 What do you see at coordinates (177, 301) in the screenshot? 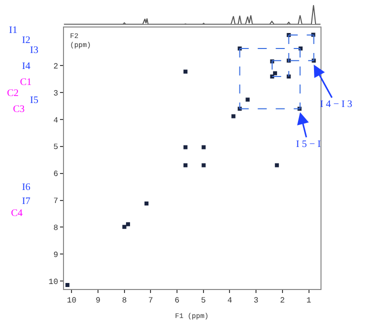
I see `x-tick-label: 6` at bounding box center [177, 301].